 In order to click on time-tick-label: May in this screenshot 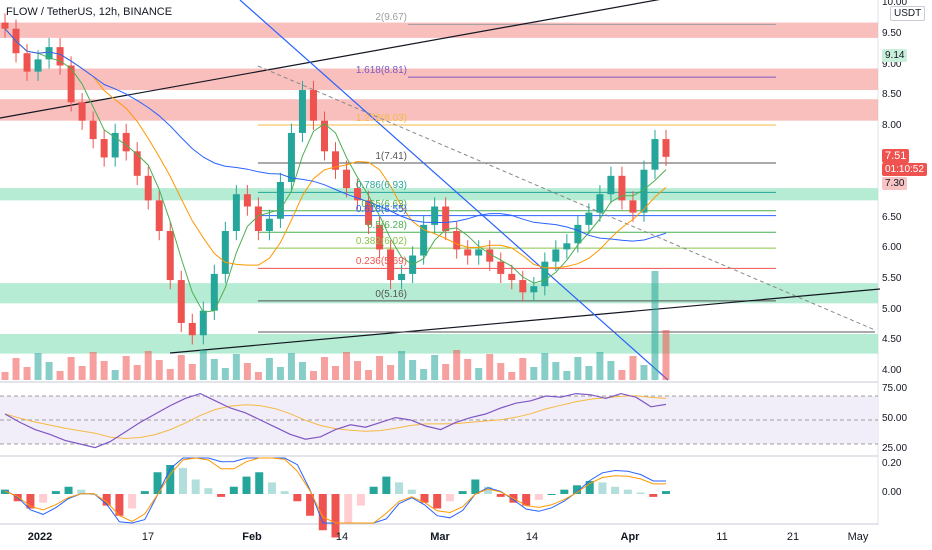, I will do `click(858, 537)`.